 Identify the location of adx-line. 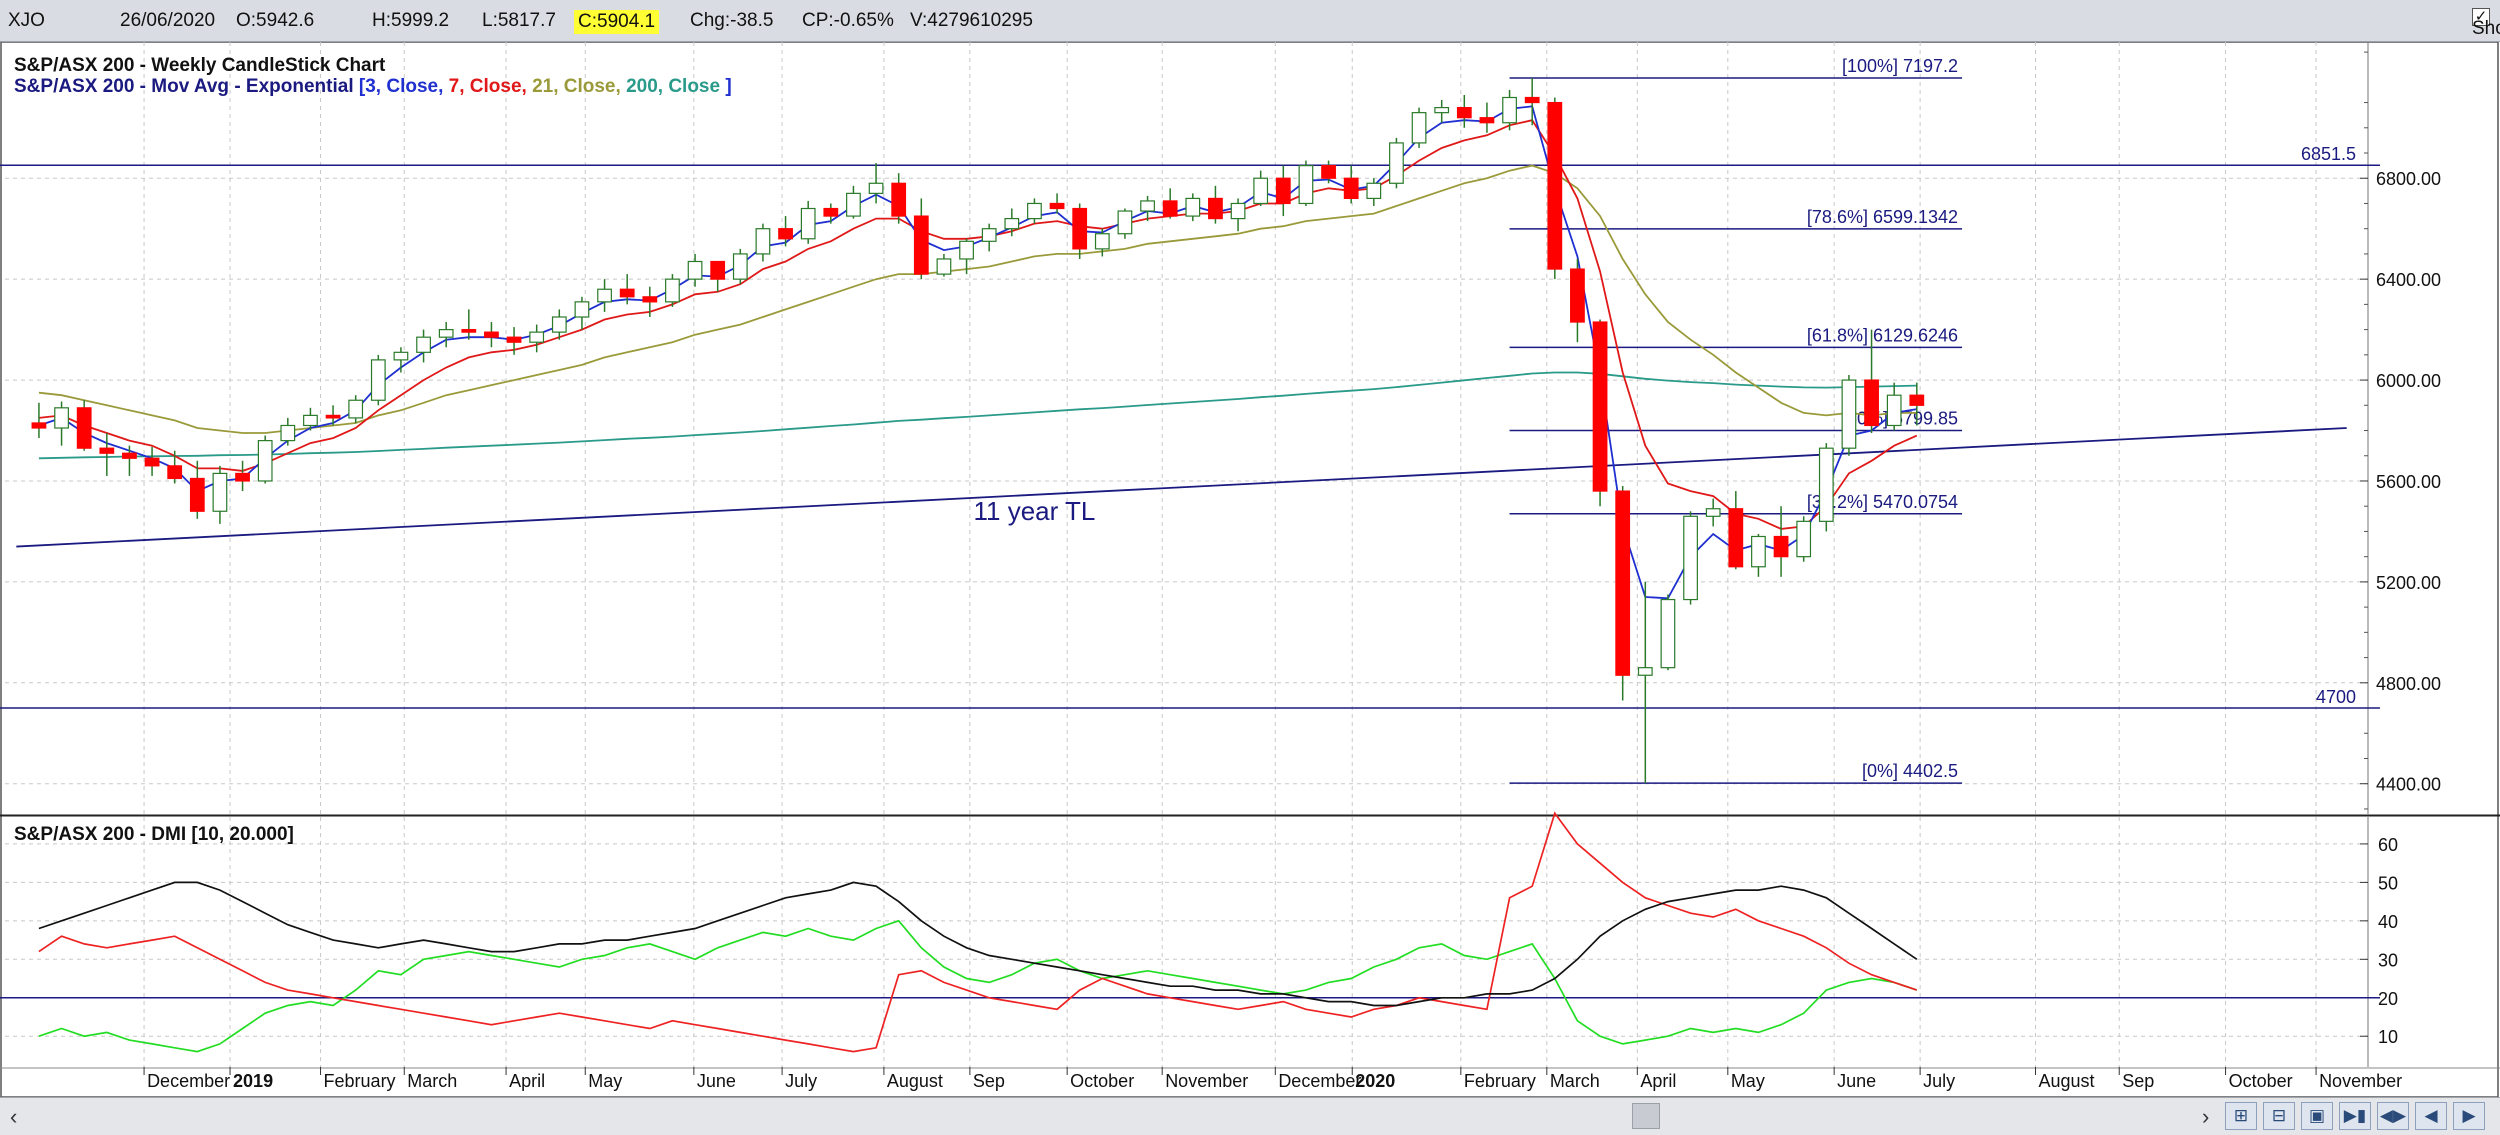
(978, 944).